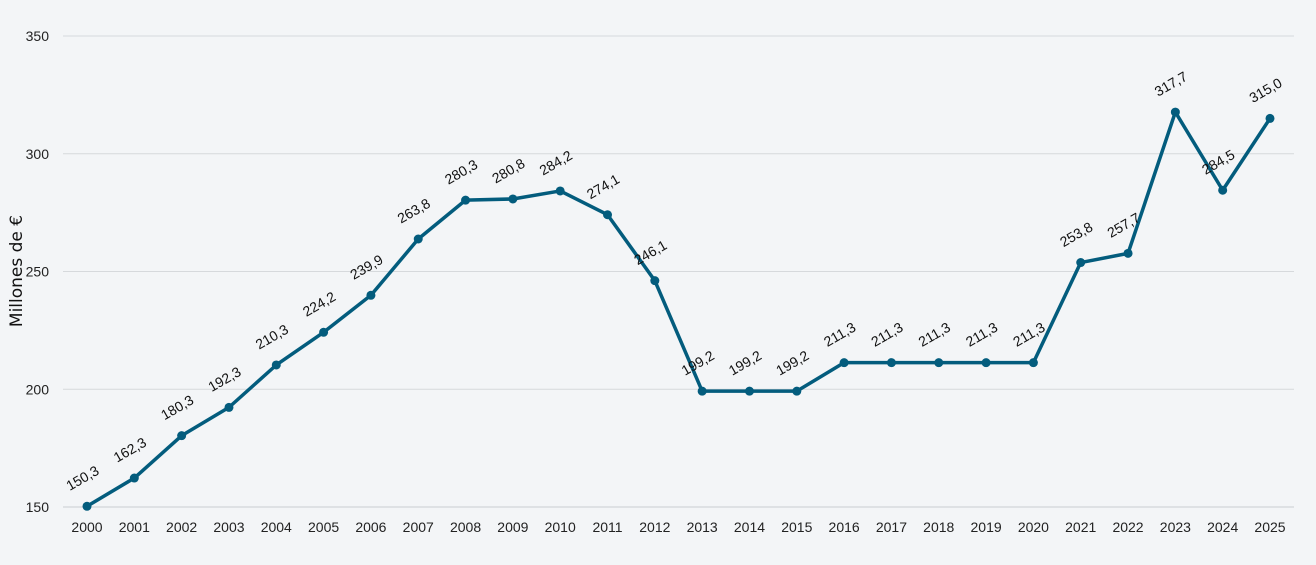  I want to click on x-tick-label: 2014, so click(749, 527).